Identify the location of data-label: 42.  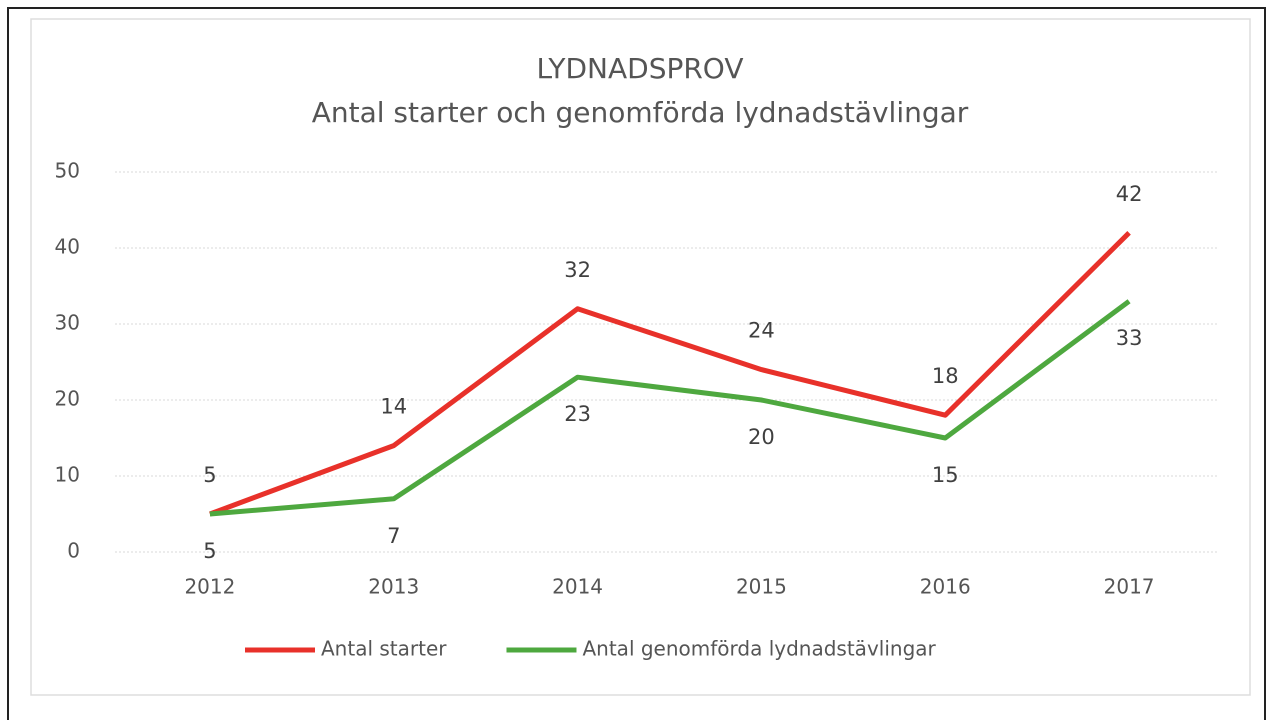
(1129, 194).